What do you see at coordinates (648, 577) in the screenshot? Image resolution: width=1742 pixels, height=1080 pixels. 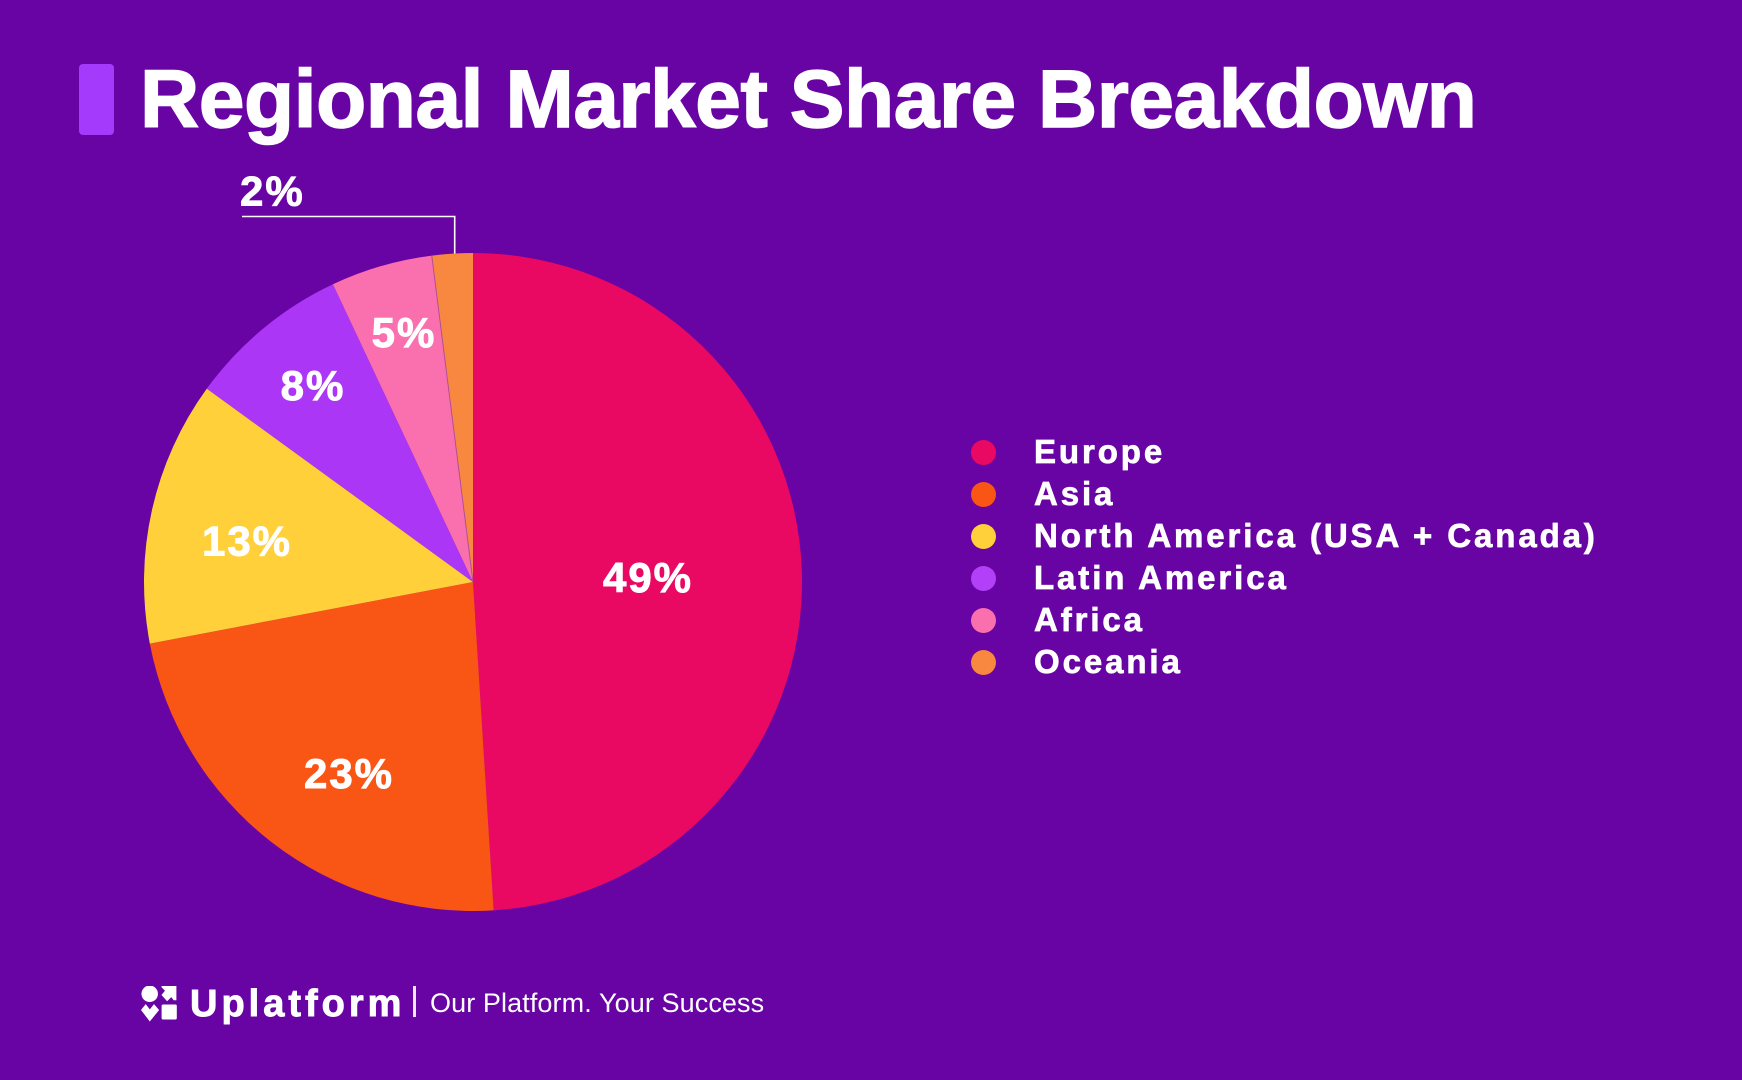 I see `svg-text: 49%` at bounding box center [648, 577].